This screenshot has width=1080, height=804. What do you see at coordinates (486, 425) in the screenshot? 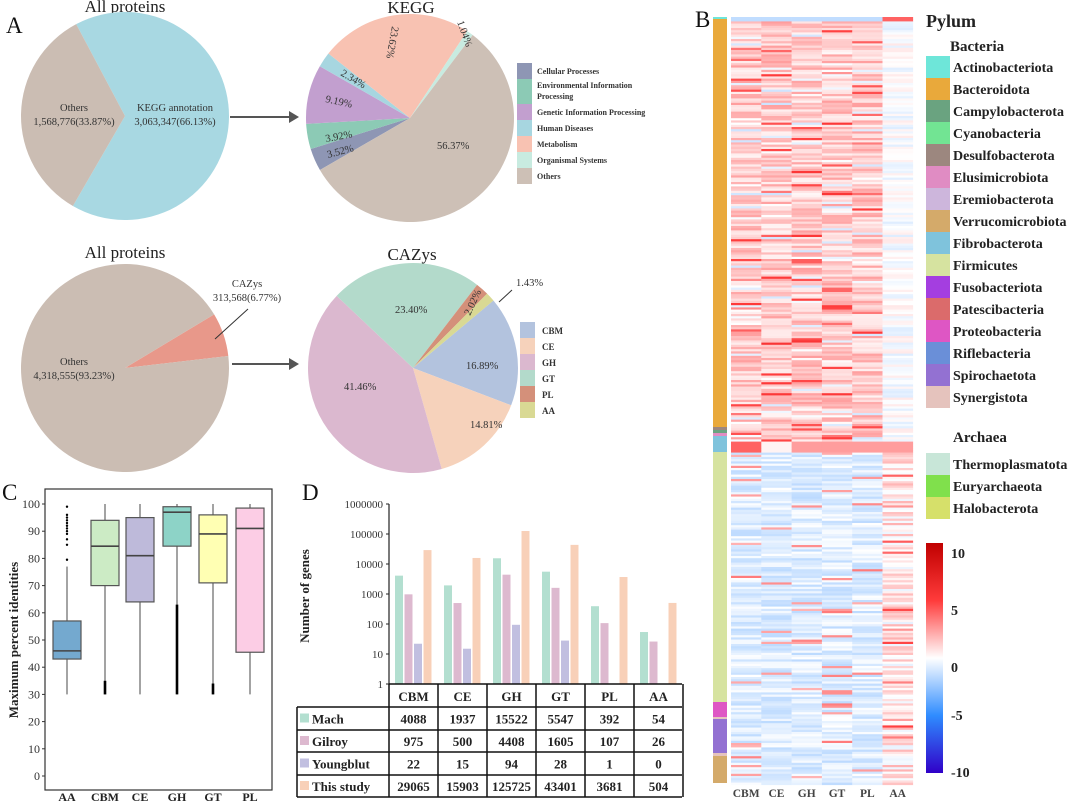
I see `slice-percent-label: 14.81%` at bounding box center [486, 425].